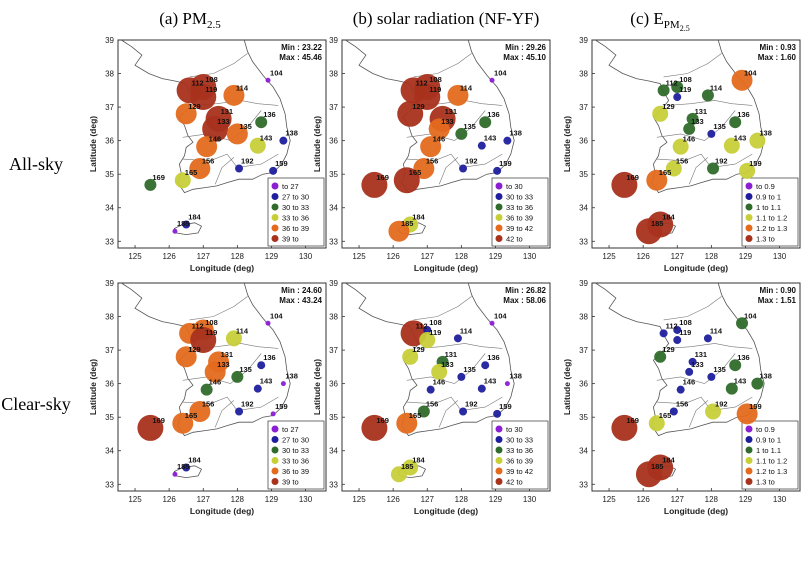 This screenshot has width=802, height=564. I want to click on station-label: 135, so click(719, 126).